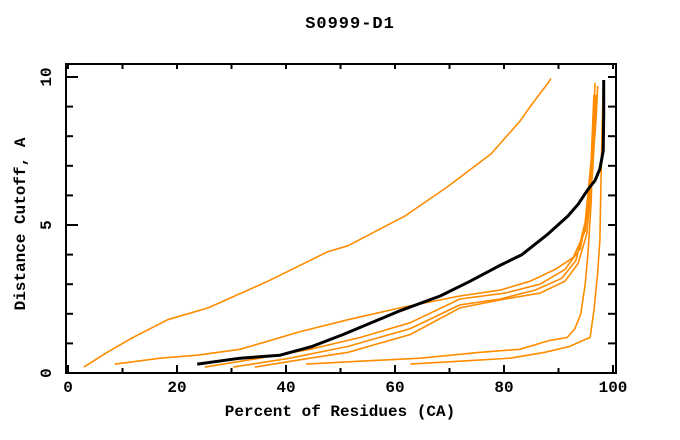  Describe the element at coordinates (285, 388) in the screenshot. I see `x-tick-label: 40` at that location.